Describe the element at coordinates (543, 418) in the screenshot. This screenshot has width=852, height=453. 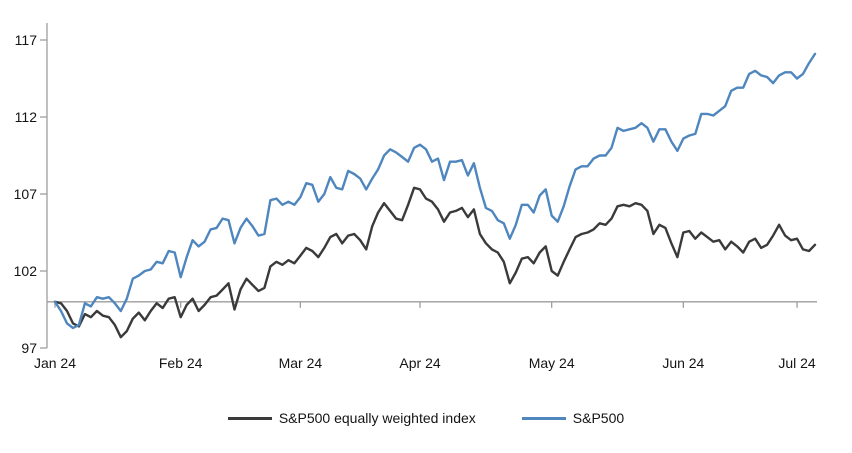
I see `sp500-line-swatch` at that location.